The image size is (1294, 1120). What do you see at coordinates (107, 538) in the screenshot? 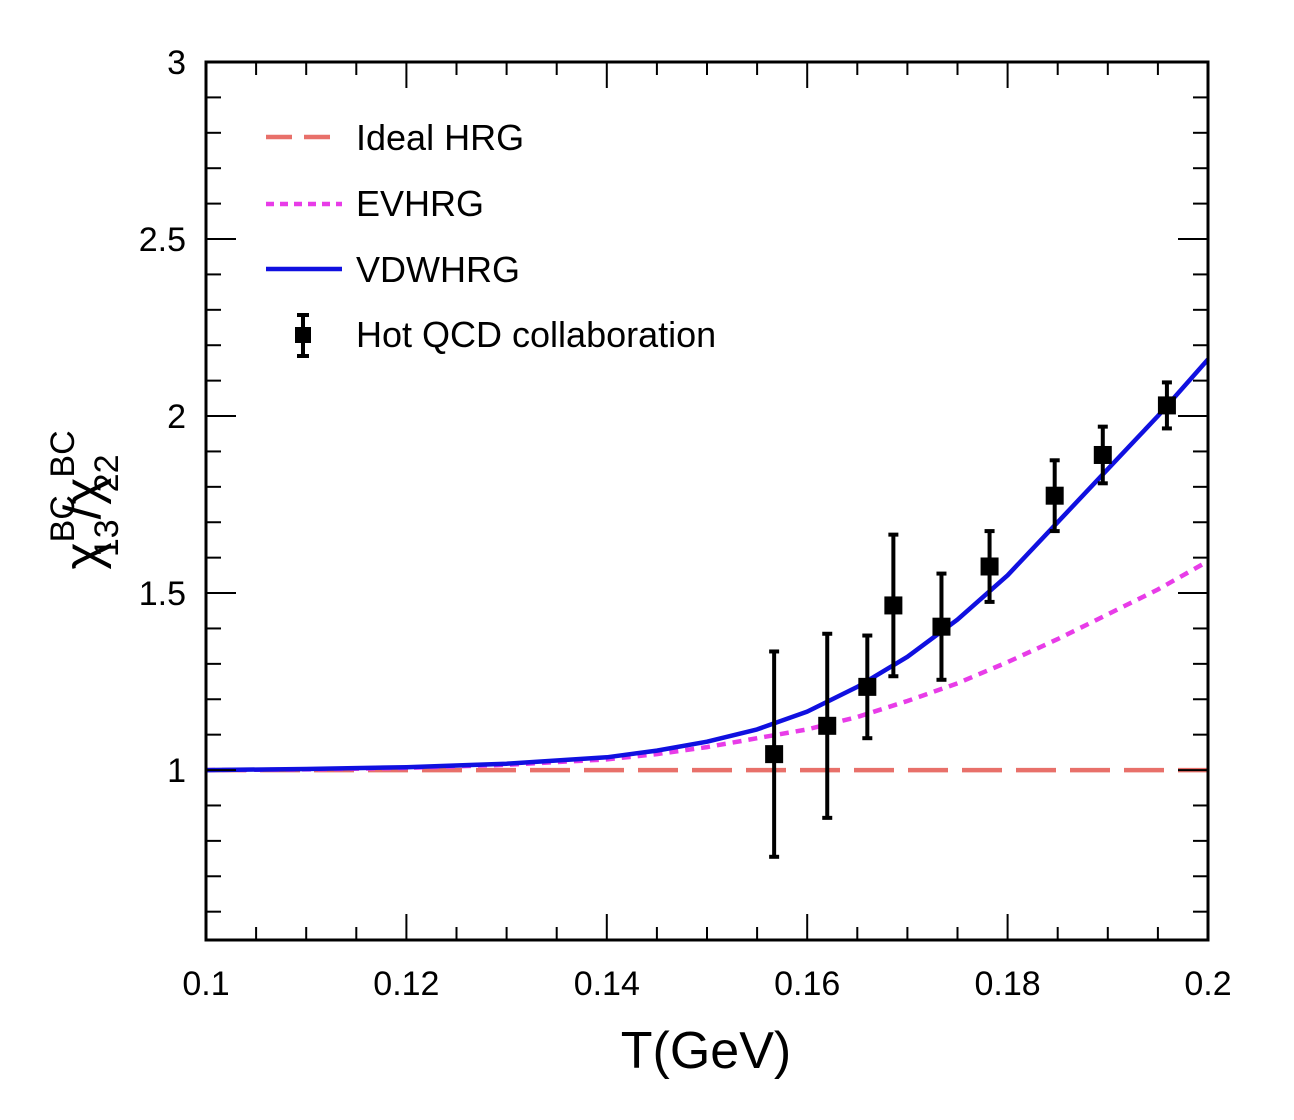
I see `y-title-sub1: 13` at bounding box center [107, 538].